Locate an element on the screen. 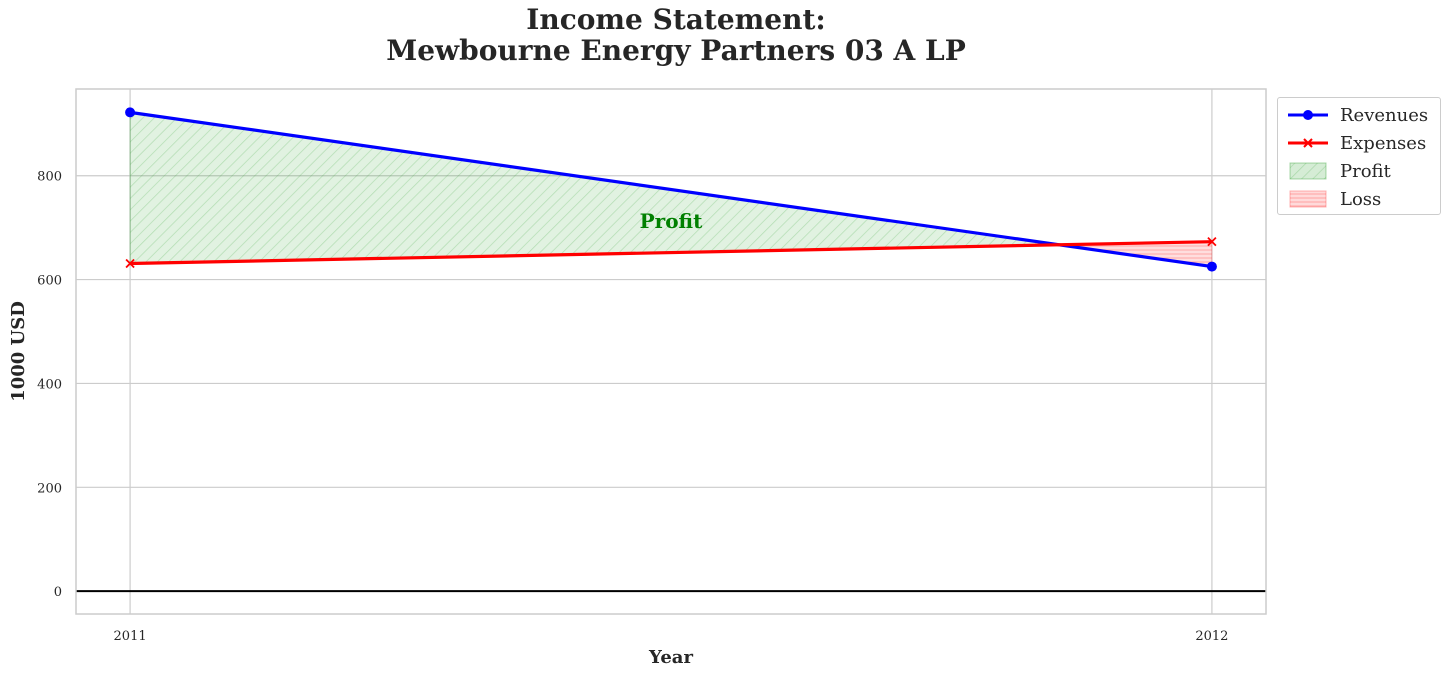 The height and width of the screenshot is (676, 1452). chart-title-line-1: Income Statement: is located at coordinates (676, 19).